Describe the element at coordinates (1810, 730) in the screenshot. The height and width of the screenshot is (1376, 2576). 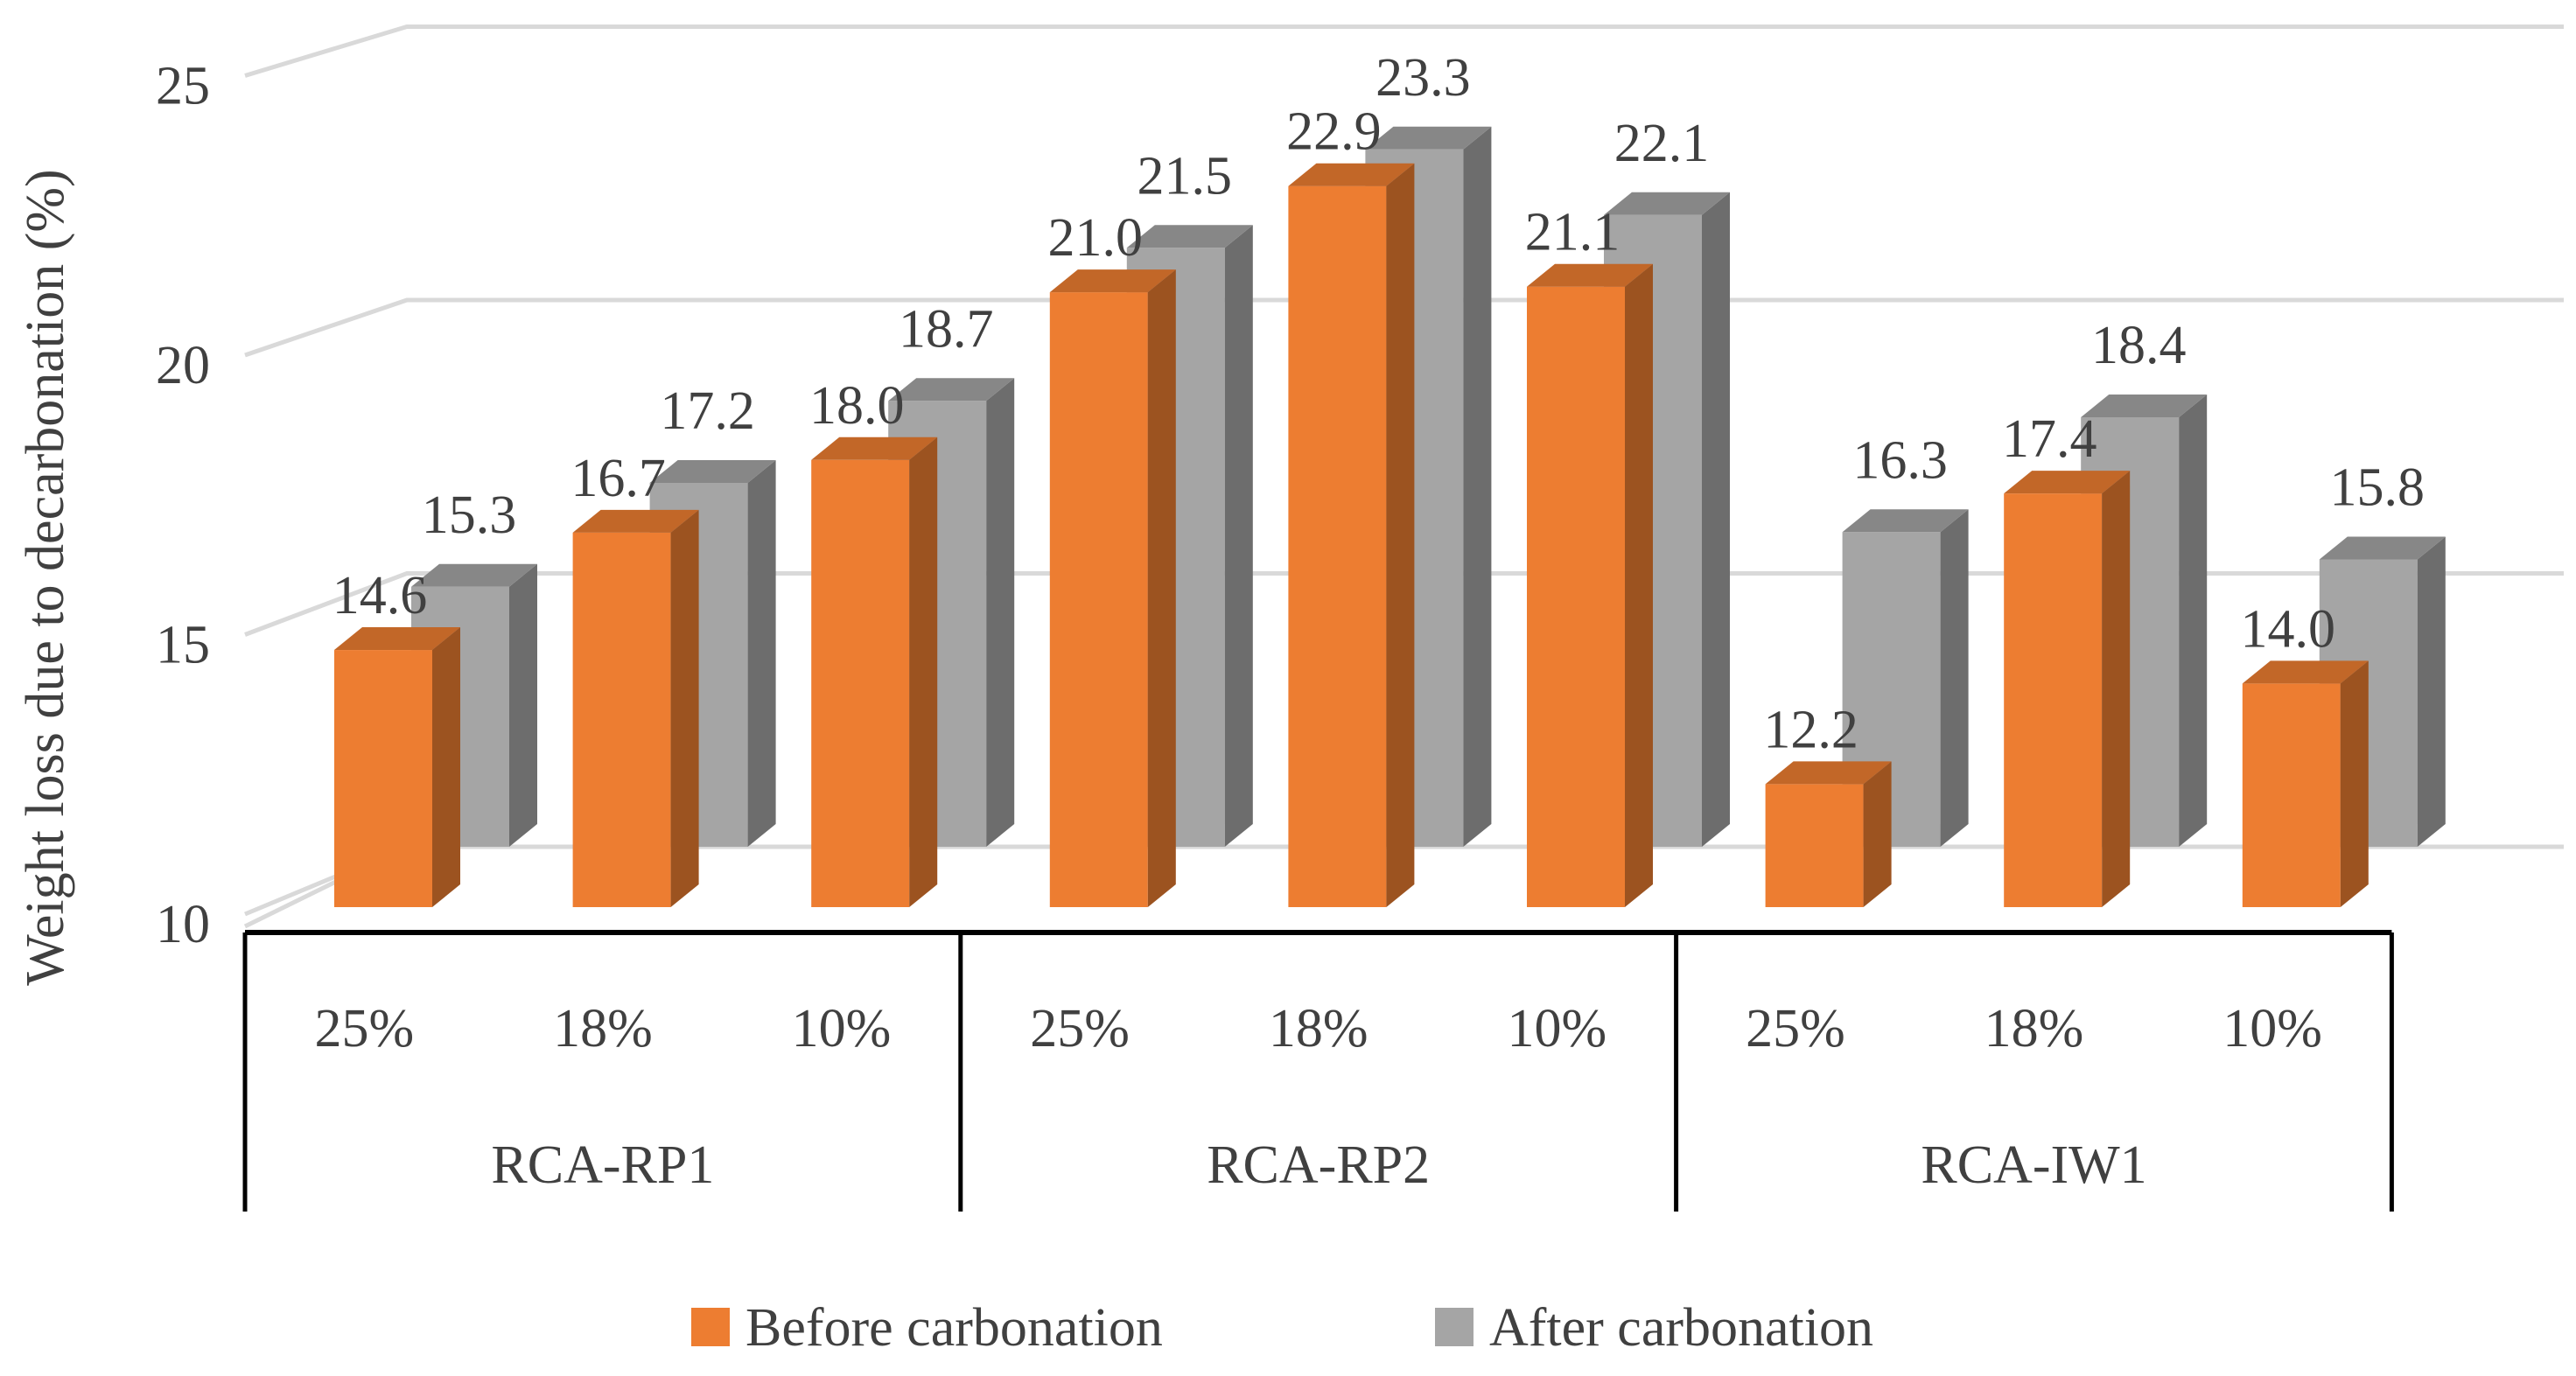
I see `data-label-before: 12.2` at that location.